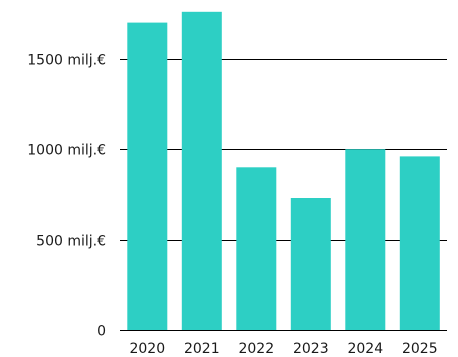 Image resolution: width=458 pixels, height=357 pixels. What do you see at coordinates (71, 242) in the screenshot?
I see `y-tick-label: 500 milj.€` at bounding box center [71, 242].